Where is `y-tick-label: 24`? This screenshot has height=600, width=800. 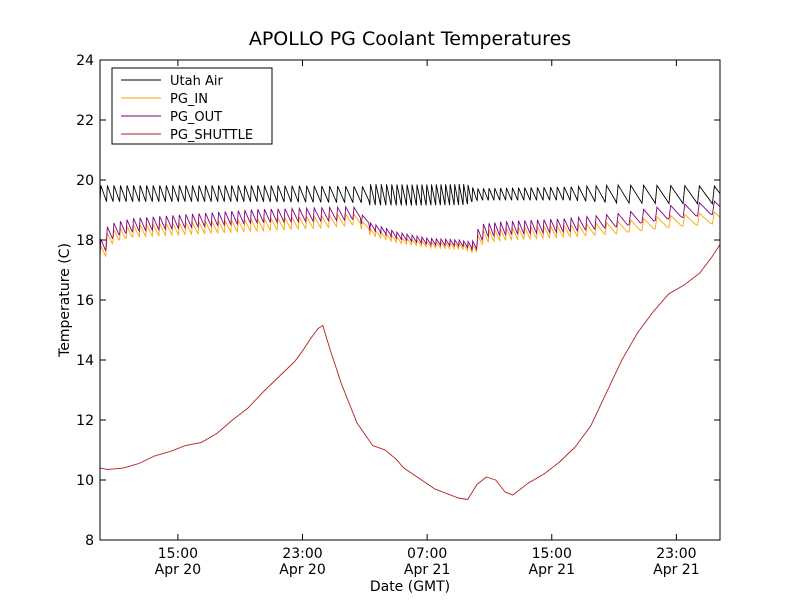
y-tick-label: 24 is located at coordinates (85, 61).